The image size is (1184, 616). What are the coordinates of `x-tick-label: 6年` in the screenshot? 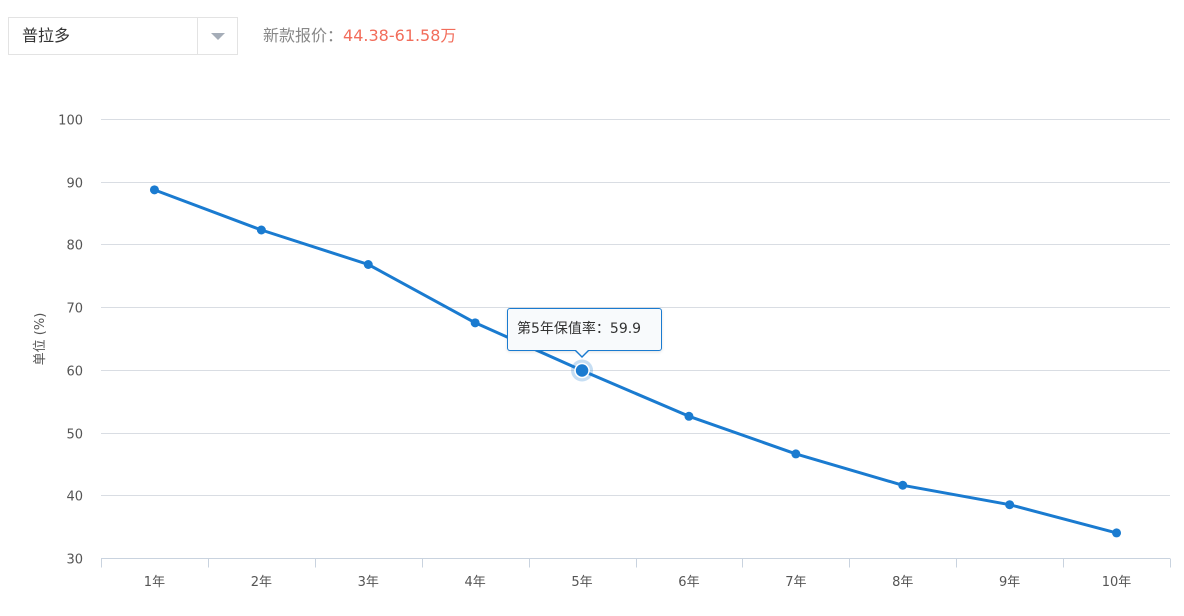 It's located at (688, 582).